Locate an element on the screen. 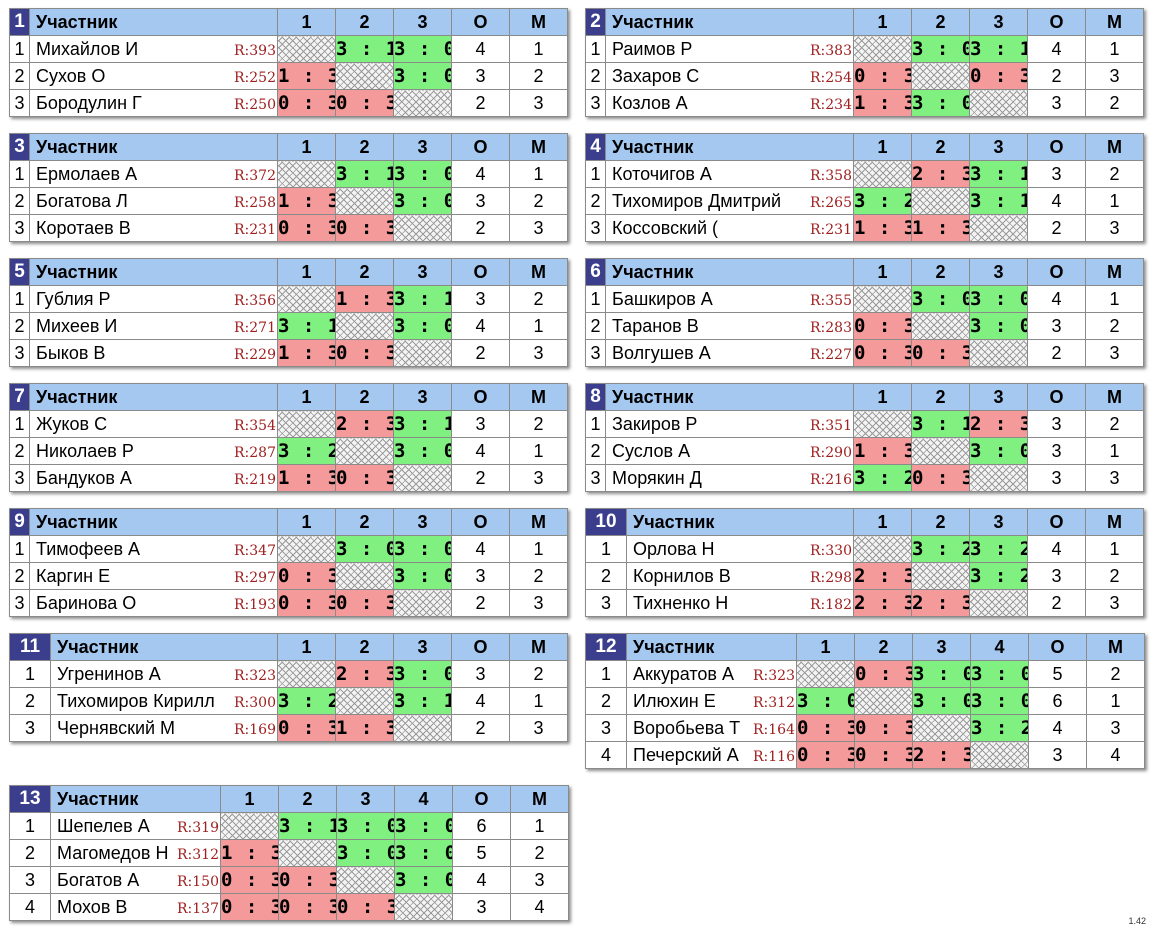 The width and height of the screenshot is (1152, 929). player-name: Тихненко Н is located at coordinates (681, 603).